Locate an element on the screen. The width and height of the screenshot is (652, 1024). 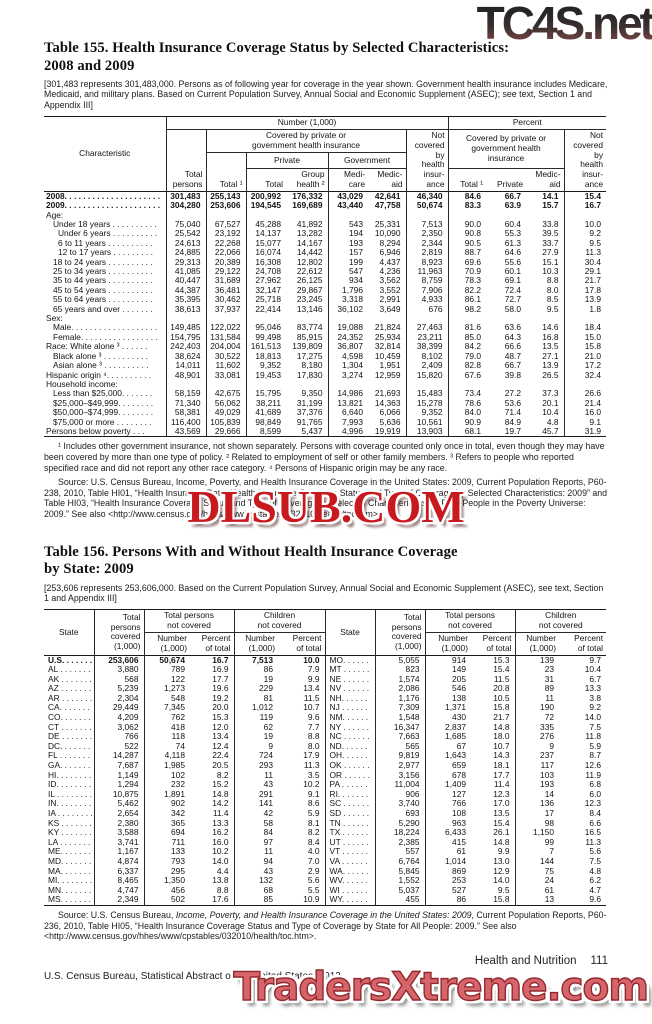
cell: 3,741 is located at coordinates (118, 842).